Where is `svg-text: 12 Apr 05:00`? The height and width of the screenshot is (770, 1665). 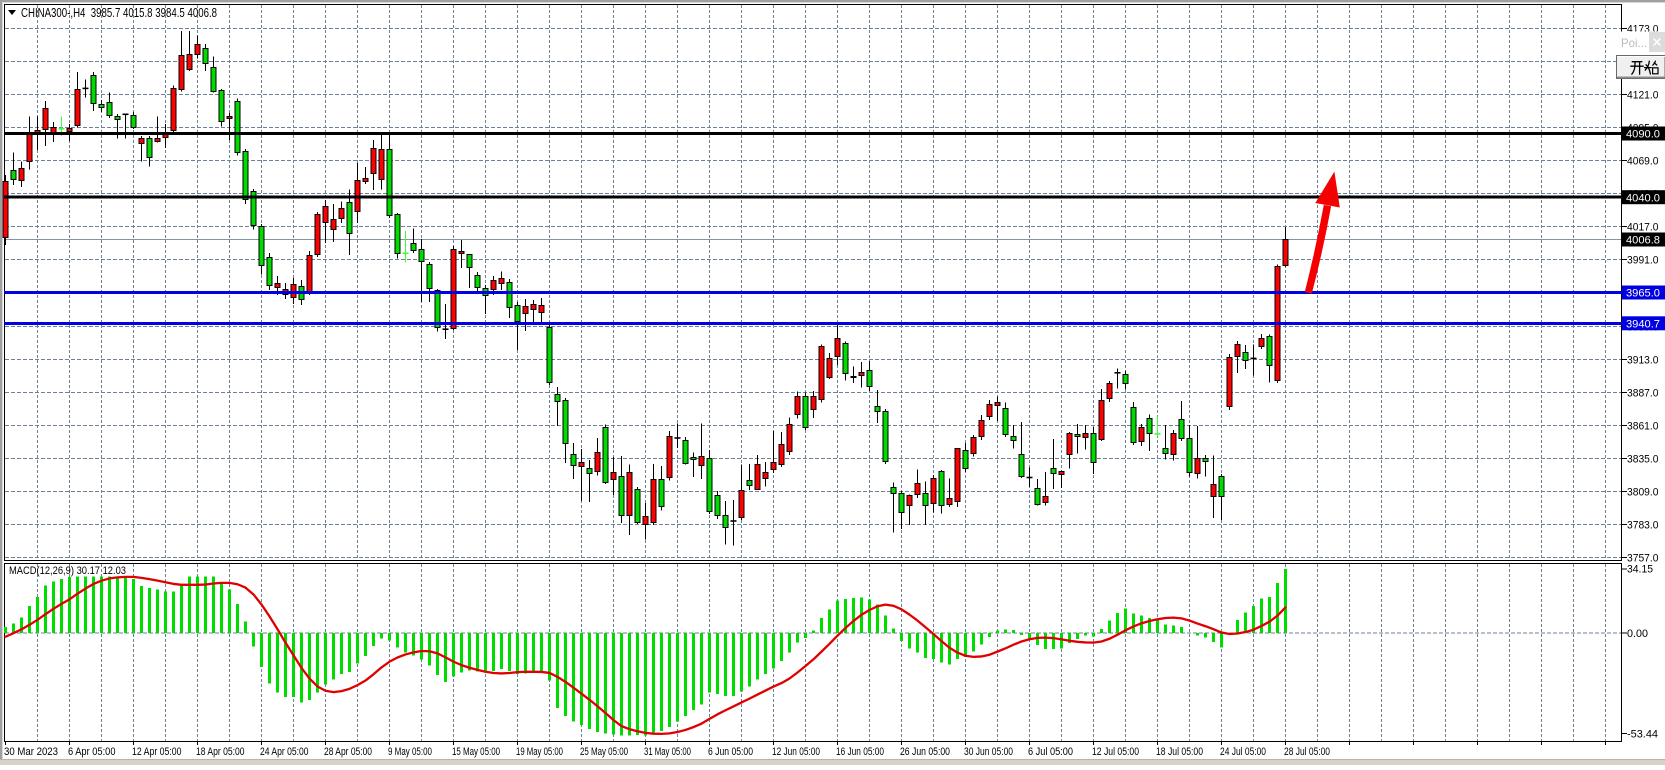 svg-text: 12 Apr 05:00 is located at coordinates (157, 752).